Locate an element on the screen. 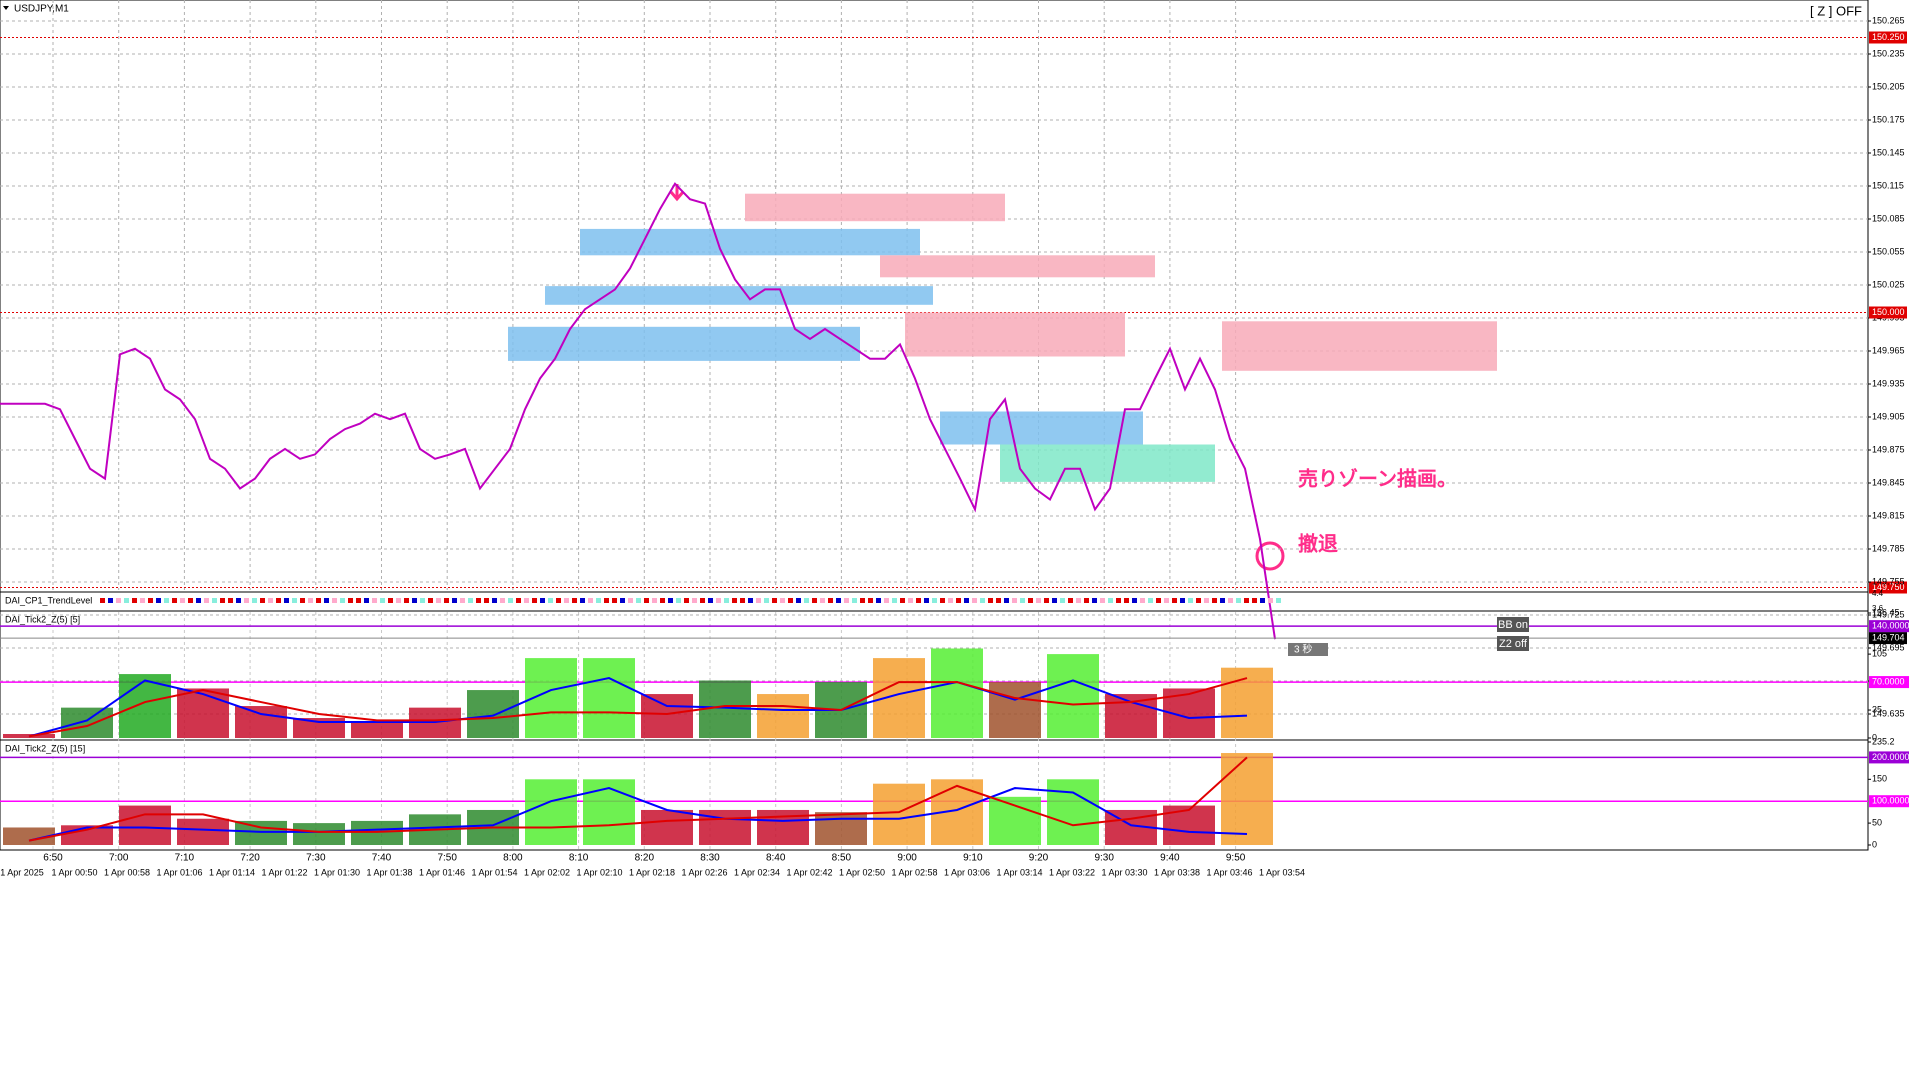  date-label: 1 Apr 03:46 is located at coordinates (1229, 872).